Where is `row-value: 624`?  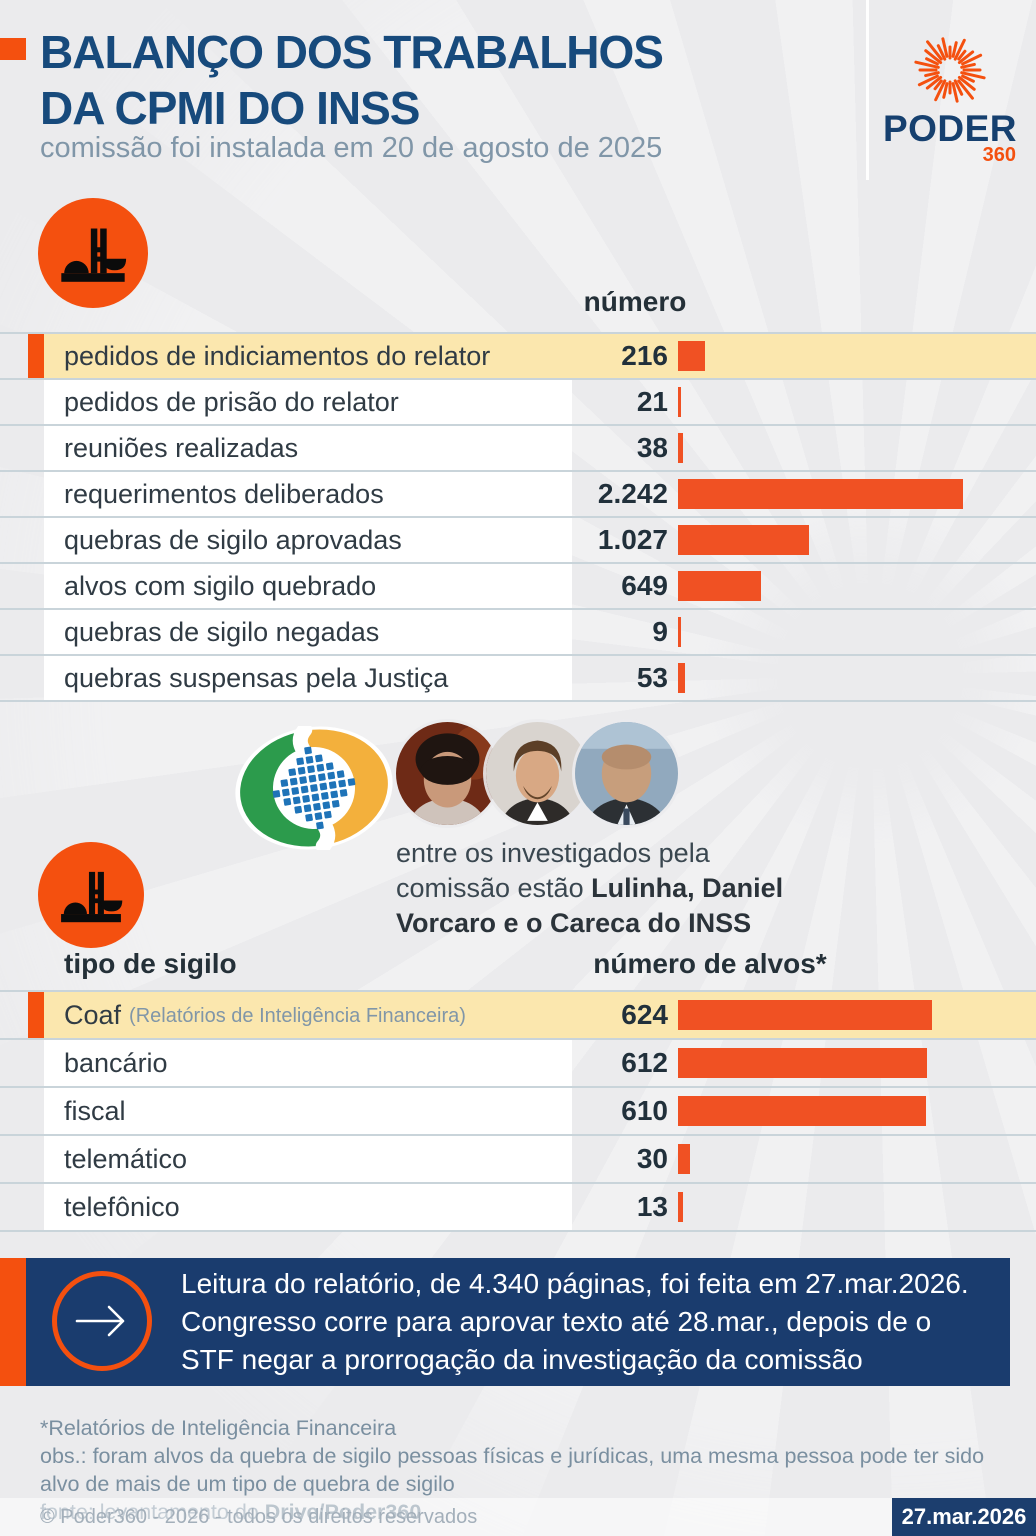
row-value: 624 is located at coordinates (644, 1014).